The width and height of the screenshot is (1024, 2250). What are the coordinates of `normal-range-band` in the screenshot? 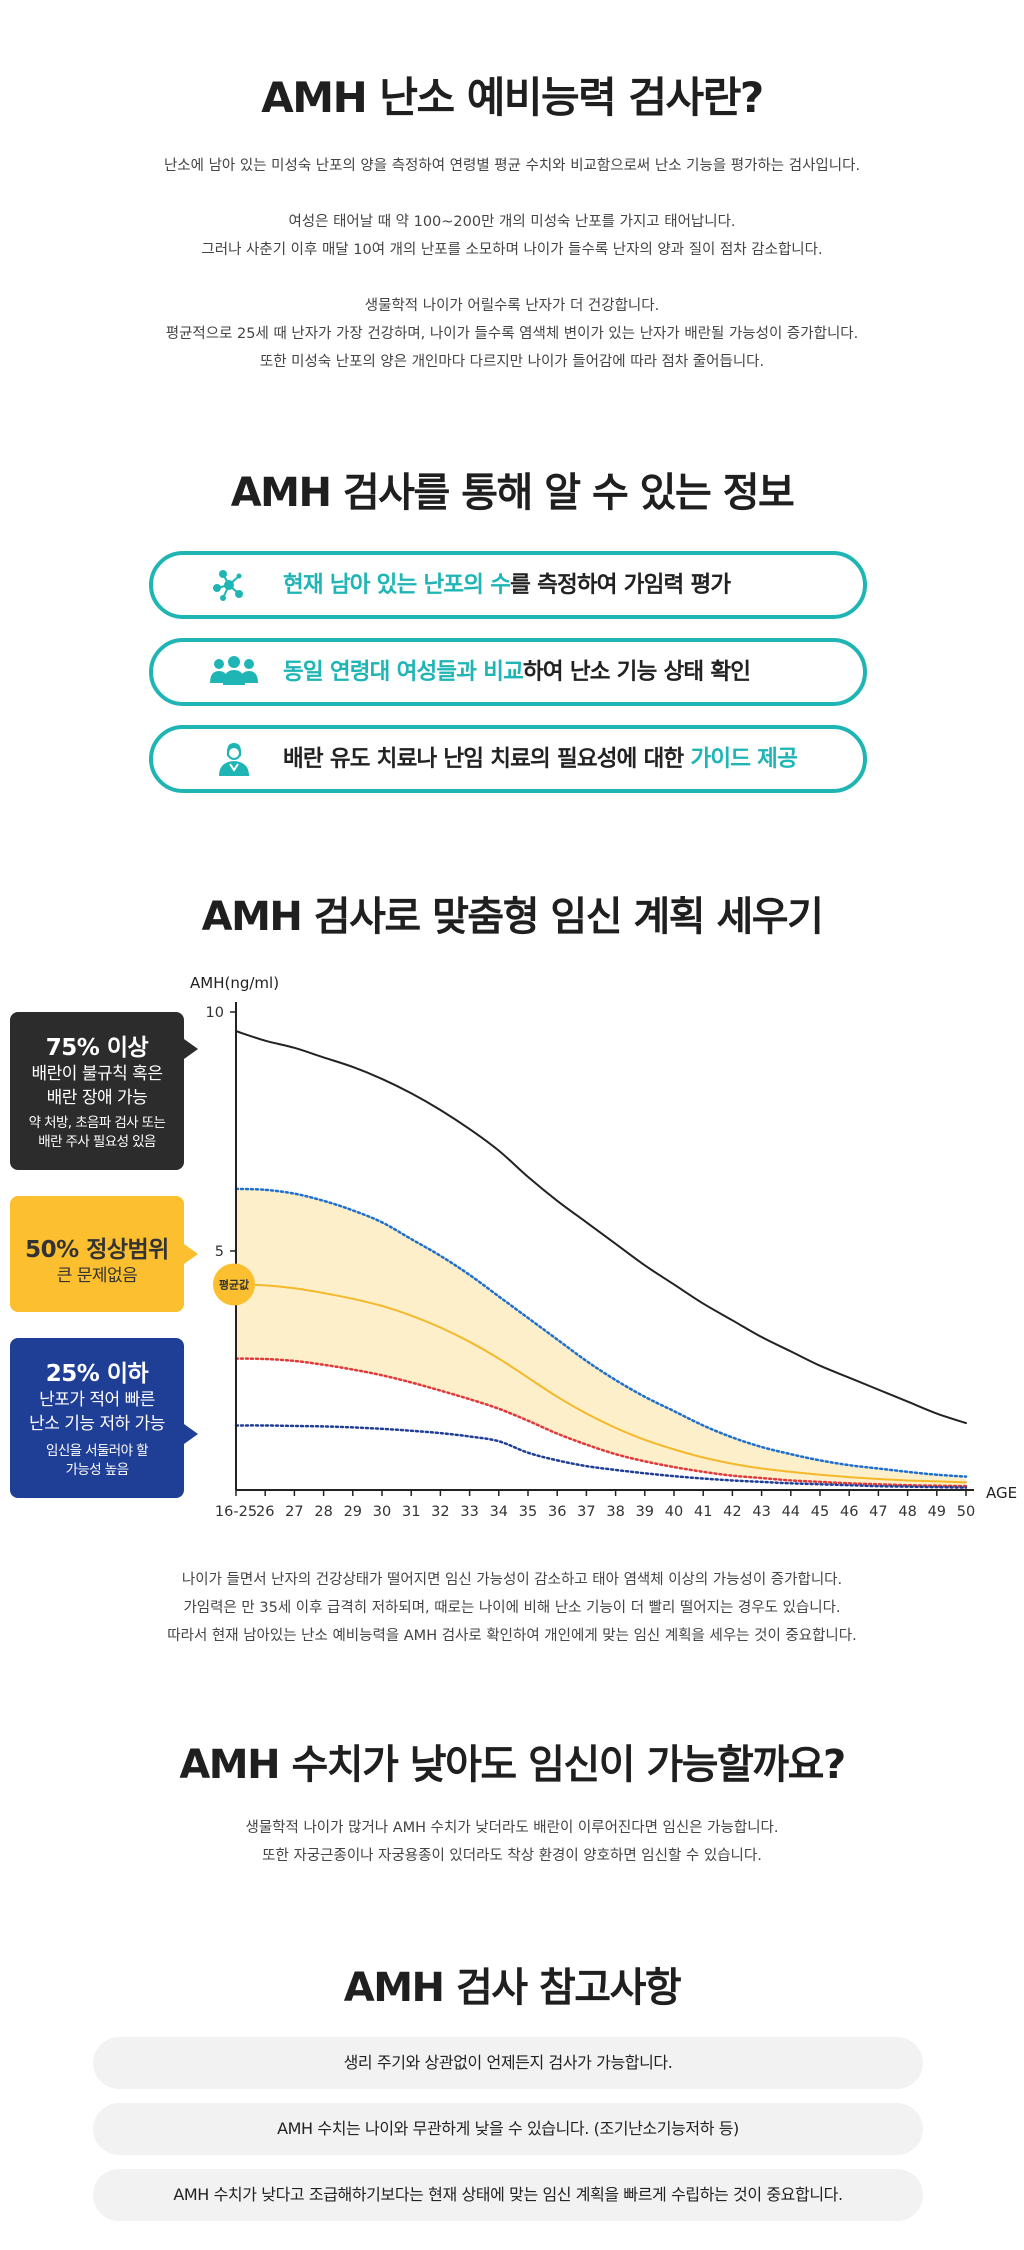 It's located at (601, 1337).